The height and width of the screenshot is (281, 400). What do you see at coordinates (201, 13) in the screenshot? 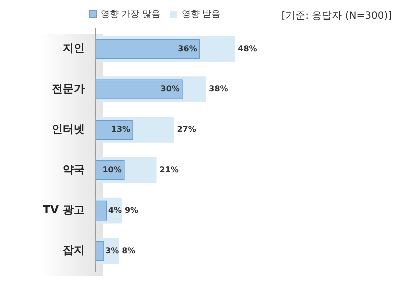
I see `legend-label: 영향 받음` at bounding box center [201, 13].